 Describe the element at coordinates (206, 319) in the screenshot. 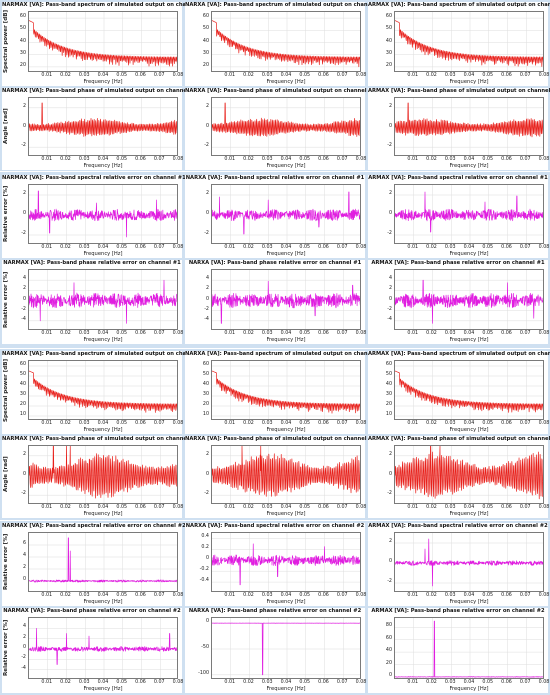

I see `y-tick-label: -4` at that location.